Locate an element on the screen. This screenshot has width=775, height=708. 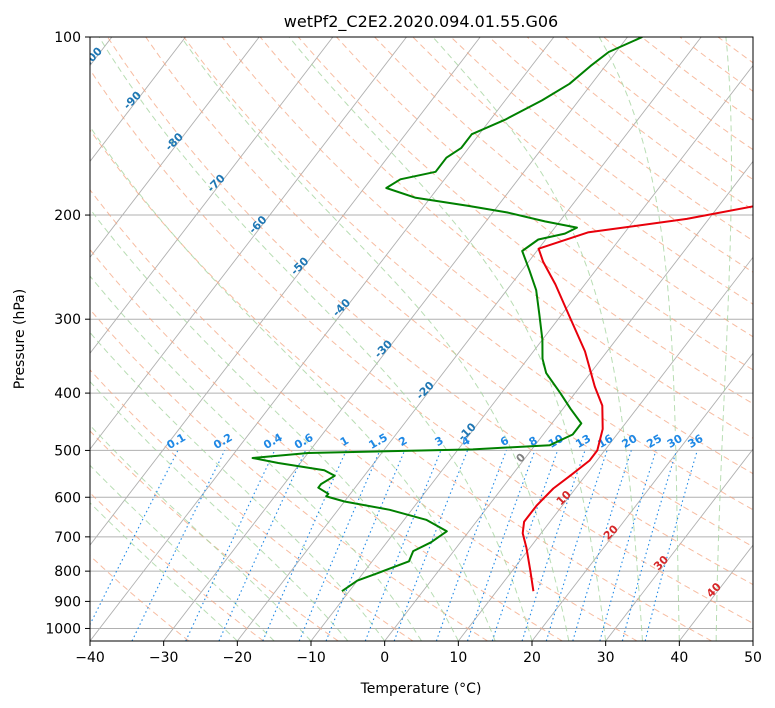
y-tick-label: 1000 is located at coordinates (63, 629).